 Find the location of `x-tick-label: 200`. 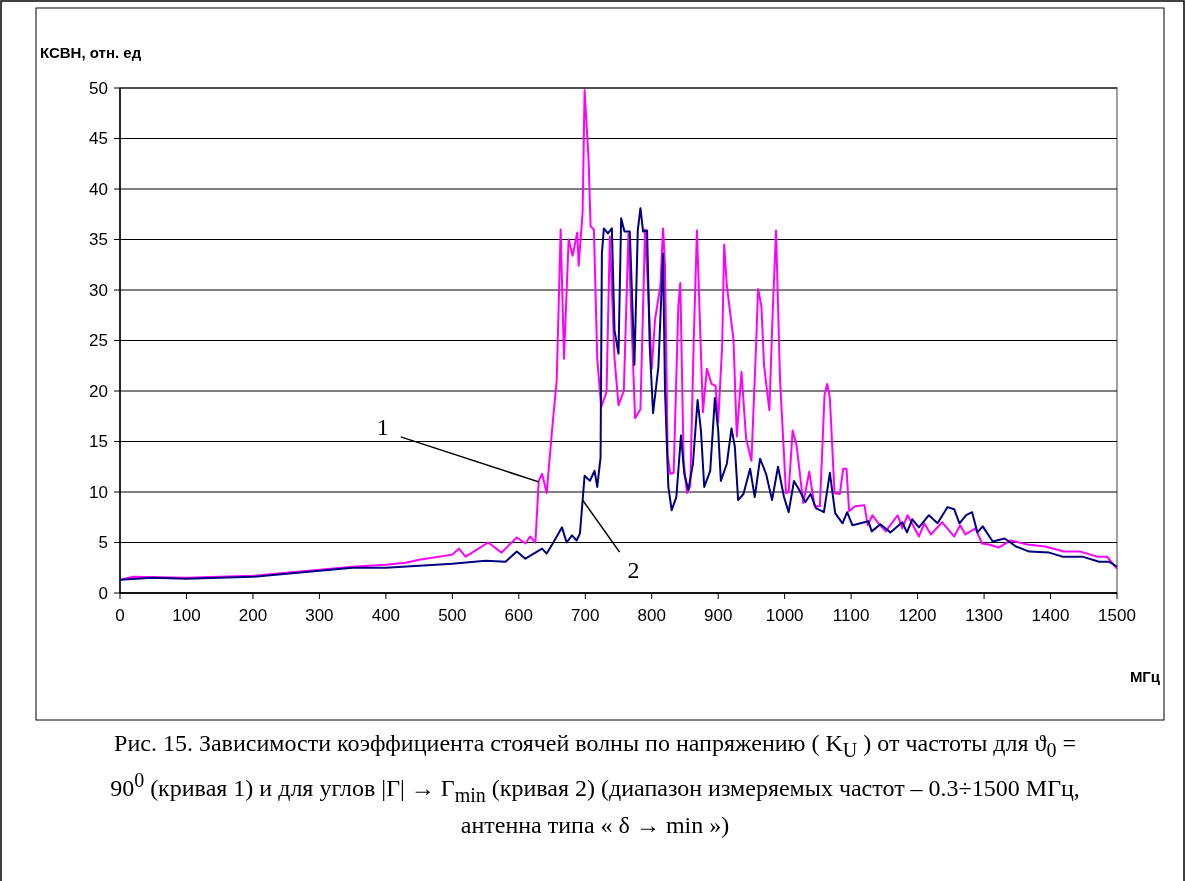

x-tick-label: 200 is located at coordinates (253, 615).